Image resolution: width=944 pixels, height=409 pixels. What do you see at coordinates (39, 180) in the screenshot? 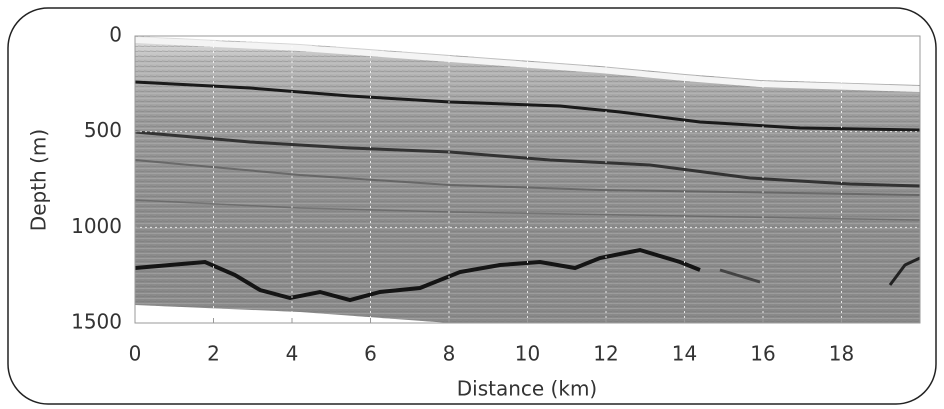
I see `y-axis-title: Depth (m)` at bounding box center [39, 180].